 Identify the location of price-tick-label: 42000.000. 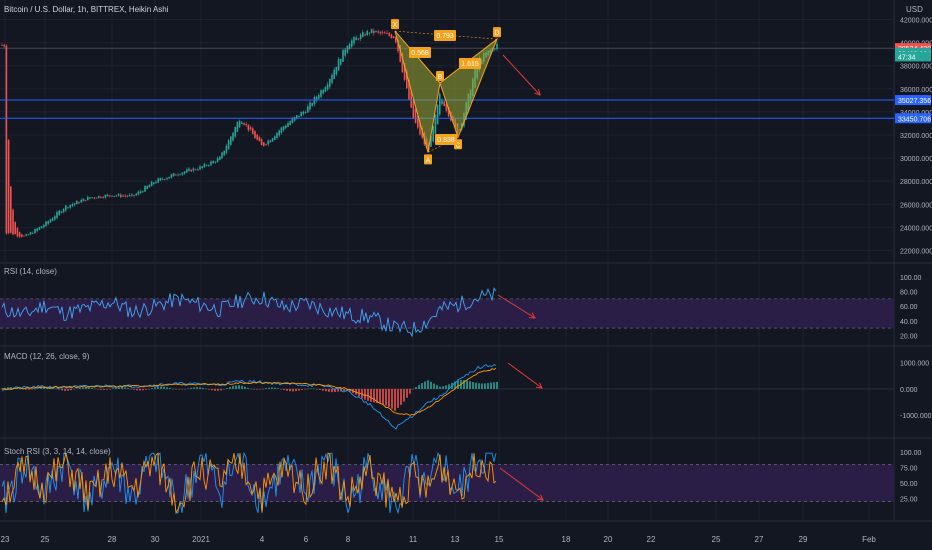
(916, 21).